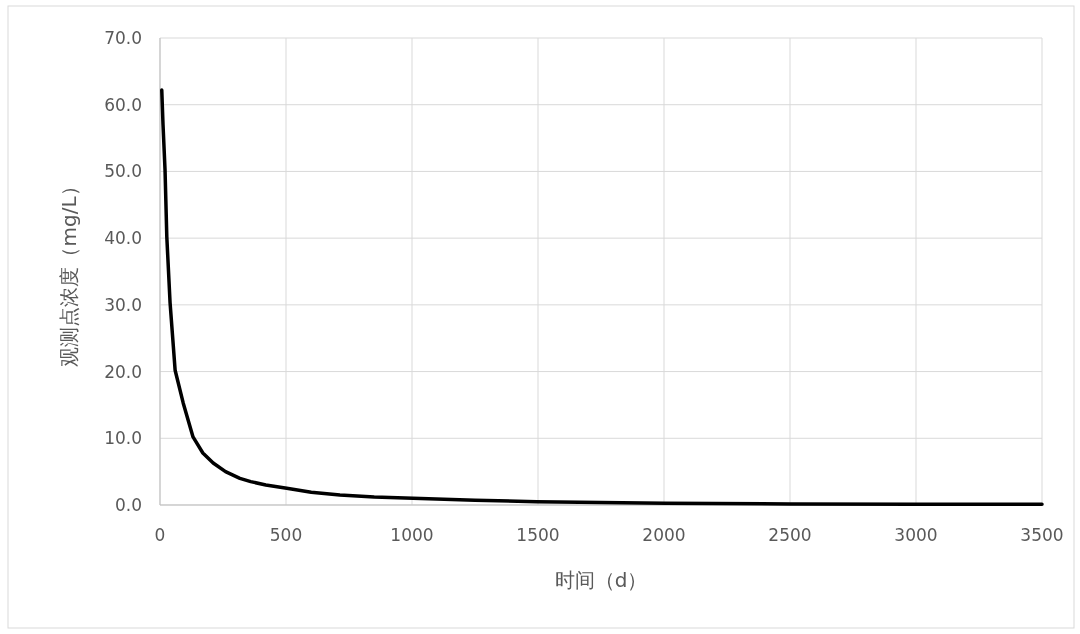 The image size is (1080, 634). What do you see at coordinates (123, 371) in the screenshot?
I see `y-tick-label: 20.0` at bounding box center [123, 371].